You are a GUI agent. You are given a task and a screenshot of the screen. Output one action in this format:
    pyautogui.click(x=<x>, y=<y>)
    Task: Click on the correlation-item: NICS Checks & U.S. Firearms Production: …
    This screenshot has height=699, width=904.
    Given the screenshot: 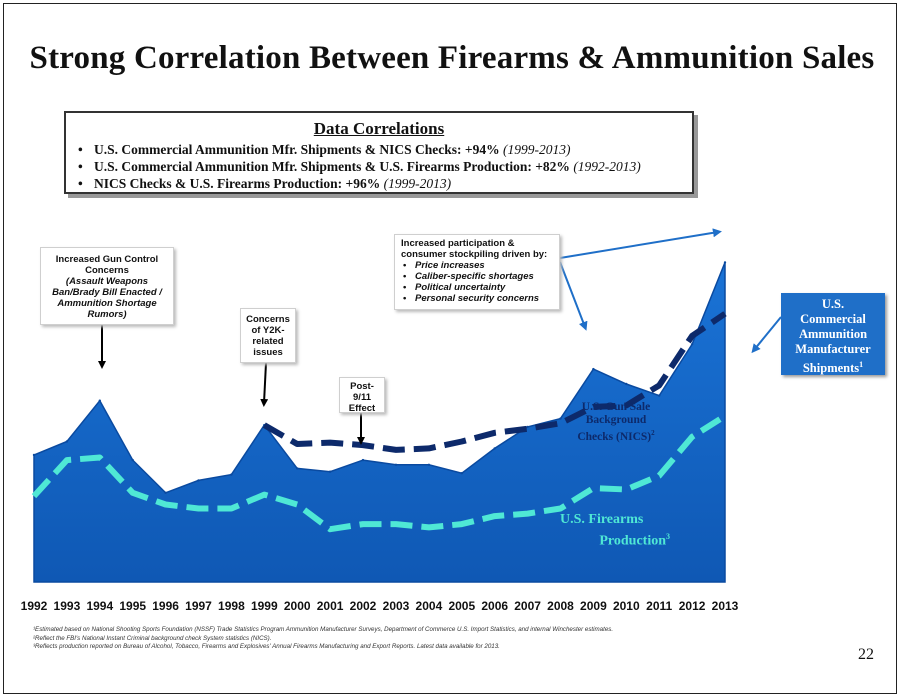 What is the action you would take?
    pyautogui.click(x=385, y=183)
    